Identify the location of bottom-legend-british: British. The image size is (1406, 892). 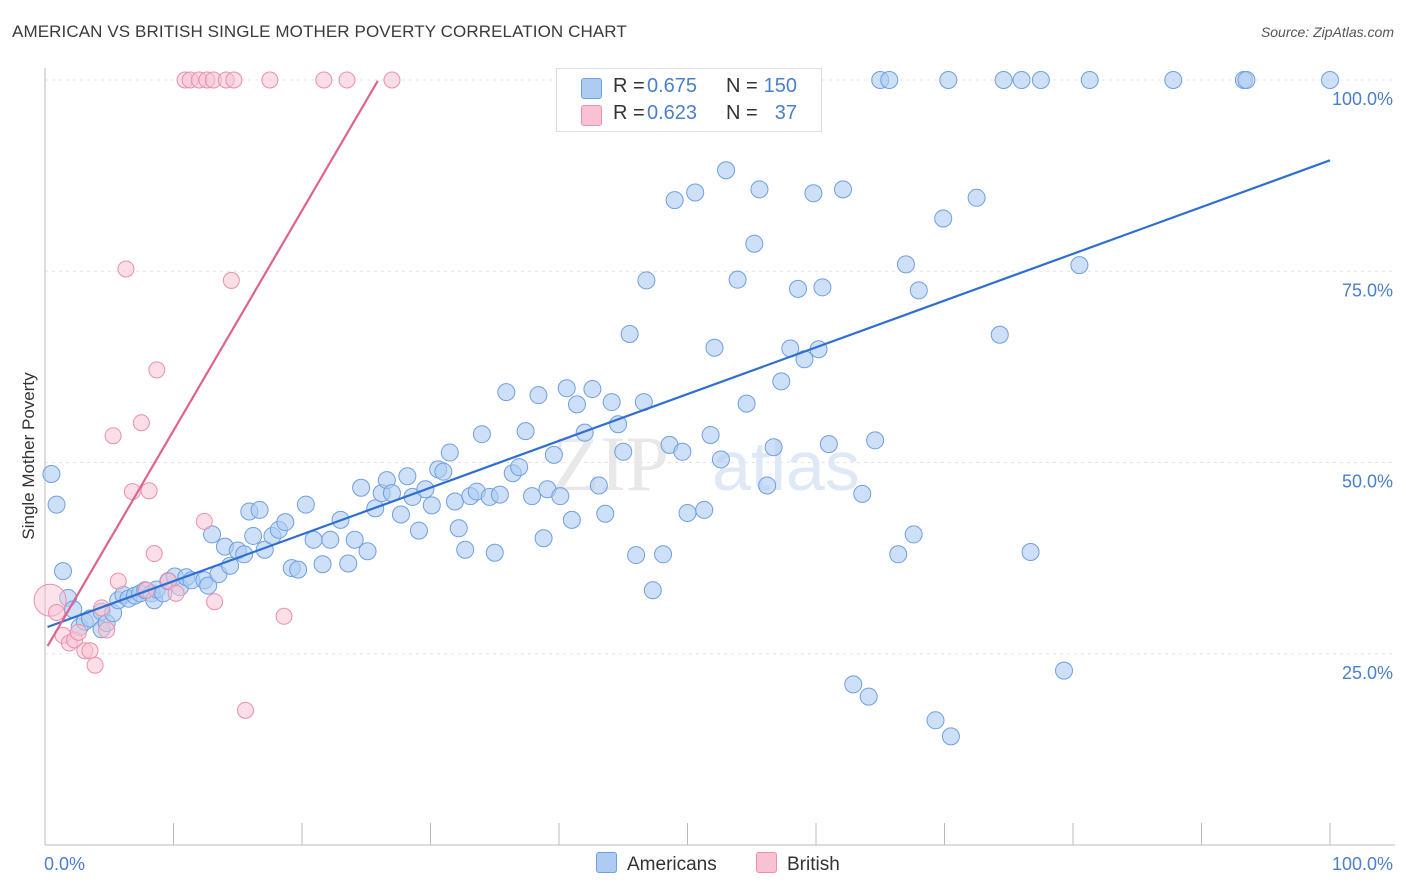
(798, 864).